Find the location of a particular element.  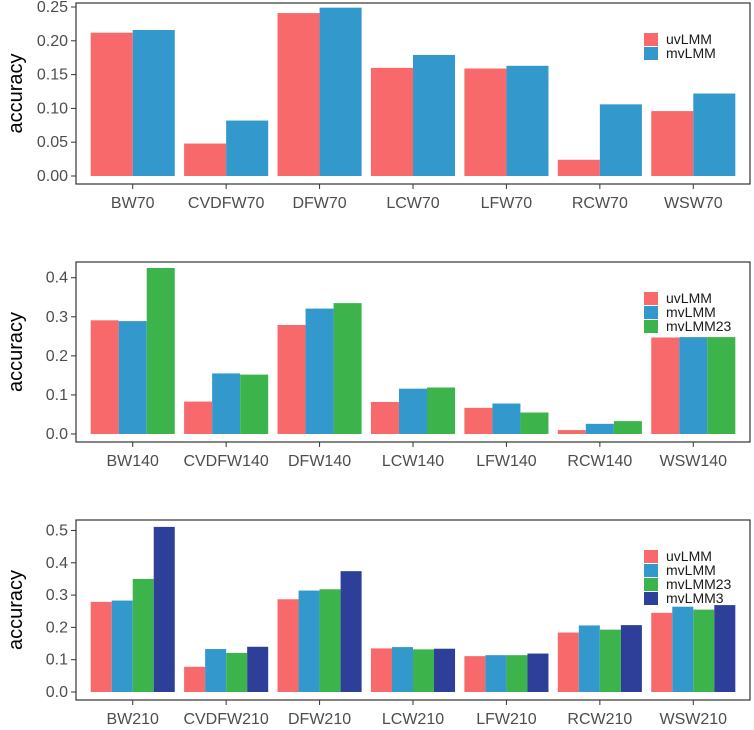

bar-uvLMM-WSW210 is located at coordinates (662, 652).